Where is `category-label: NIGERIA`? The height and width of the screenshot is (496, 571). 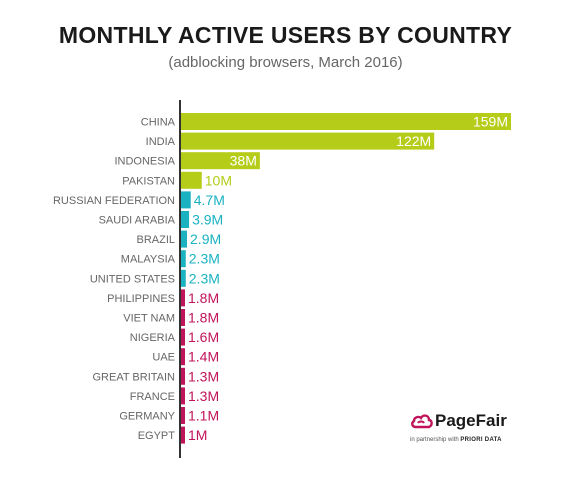
category-label: NIGERIA is located at coordinates (153, 338).